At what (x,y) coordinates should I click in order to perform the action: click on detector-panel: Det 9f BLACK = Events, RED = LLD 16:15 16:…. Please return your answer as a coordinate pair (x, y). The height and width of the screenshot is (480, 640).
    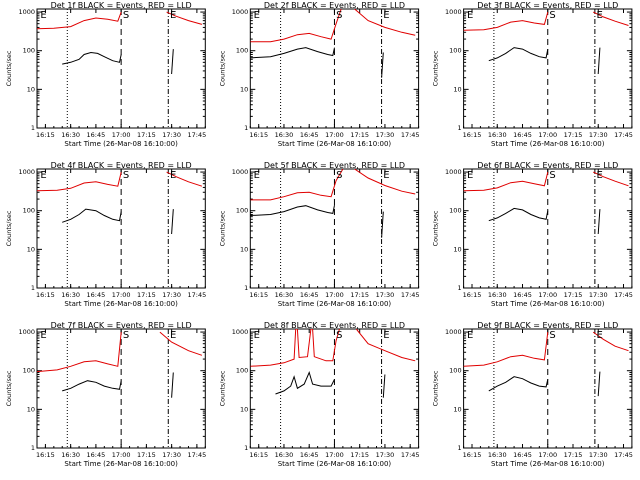
    Looking at the image, I should click on (532, 394).